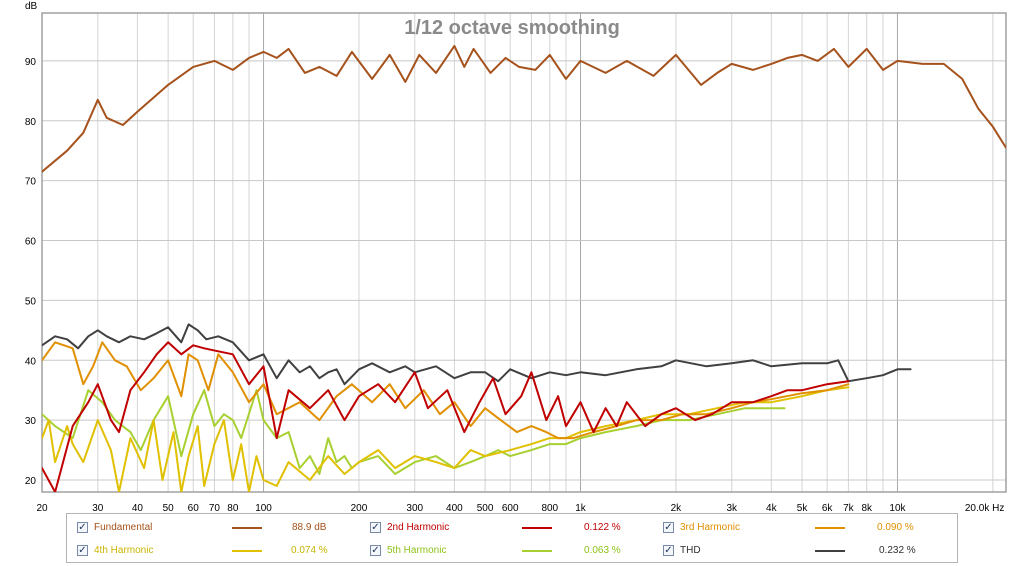  Describe the element at coordinates (602, 550) in the screenshot. I see `legend-value: 0.063 %` at that location.